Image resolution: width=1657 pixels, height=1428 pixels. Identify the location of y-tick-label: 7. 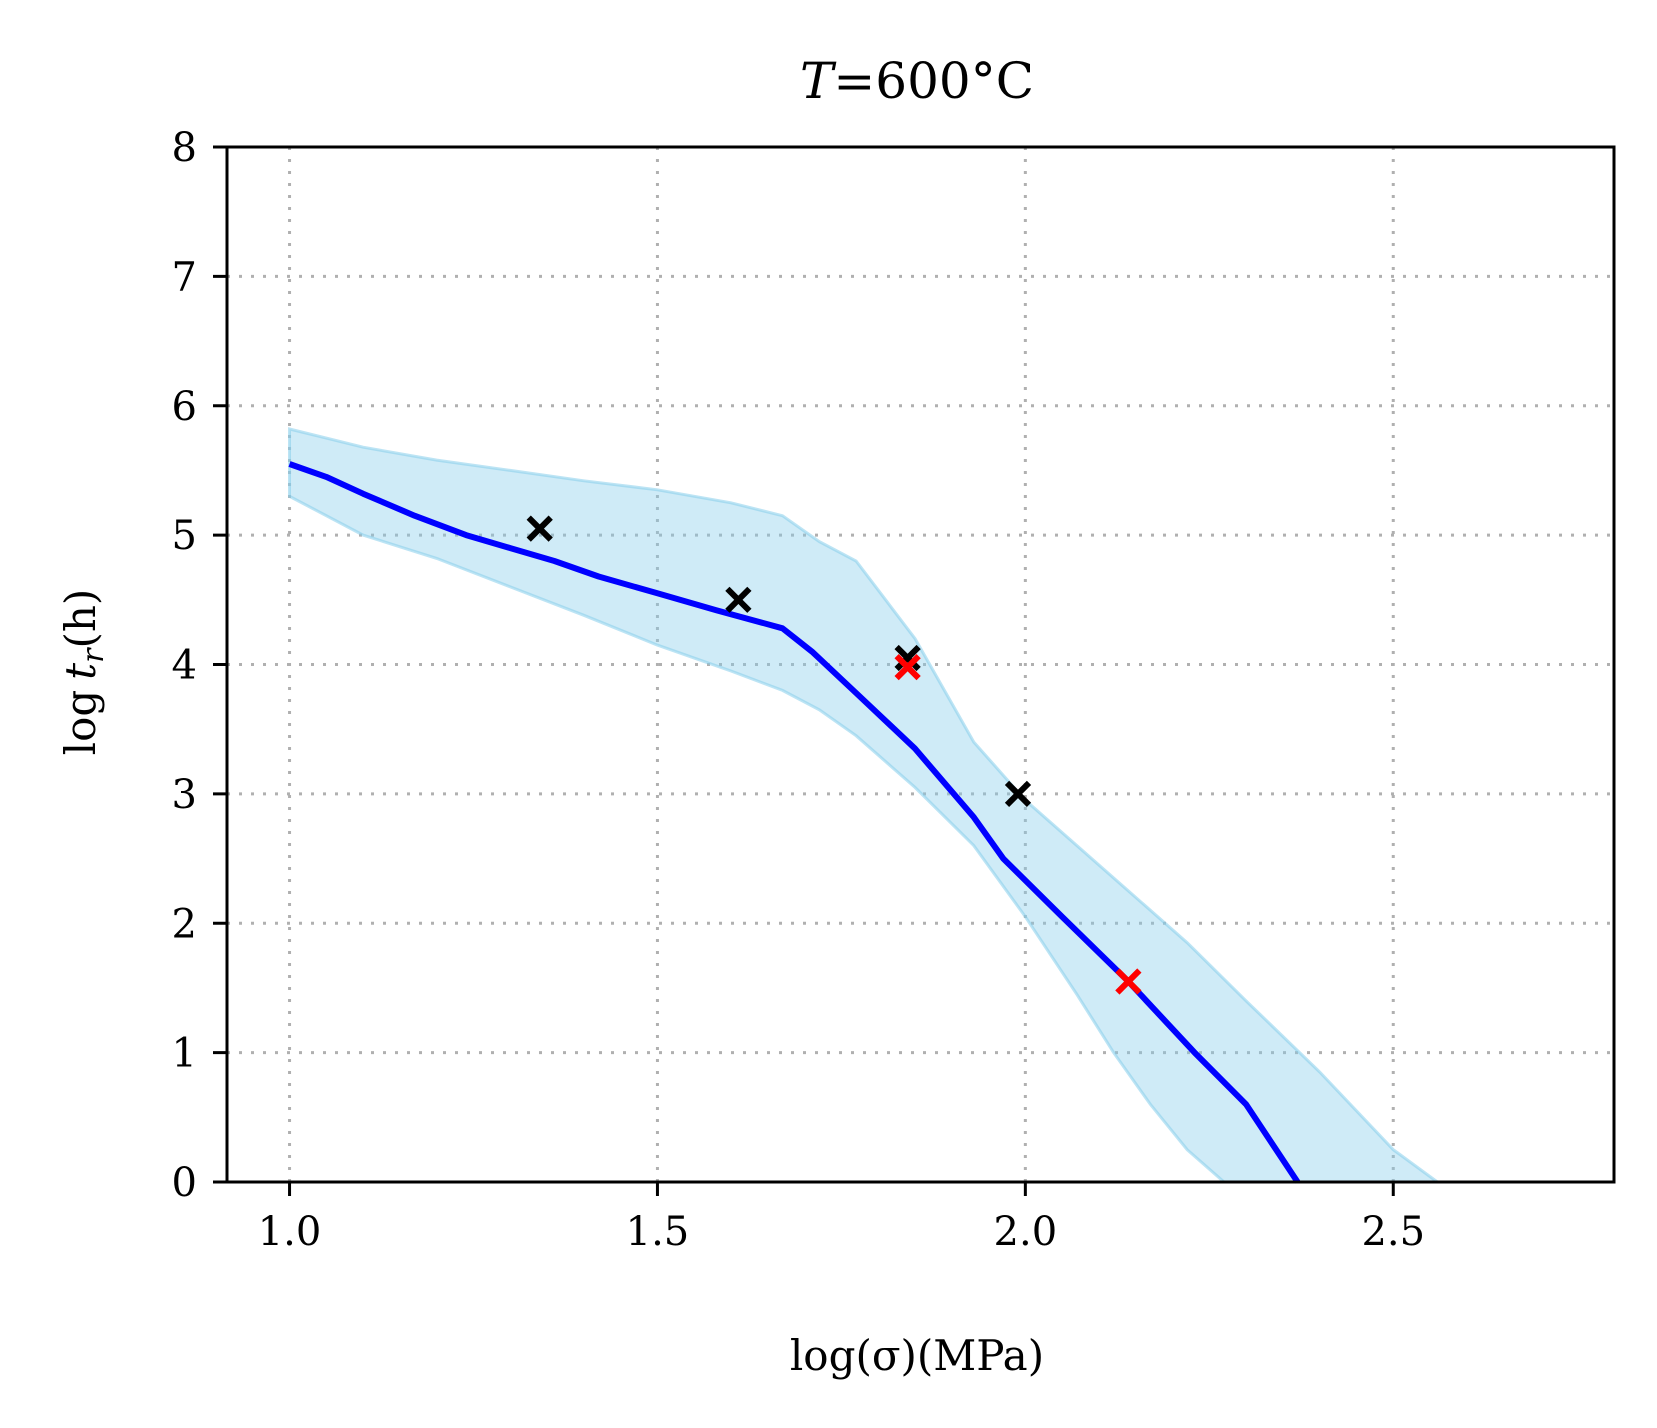
(184, 277).